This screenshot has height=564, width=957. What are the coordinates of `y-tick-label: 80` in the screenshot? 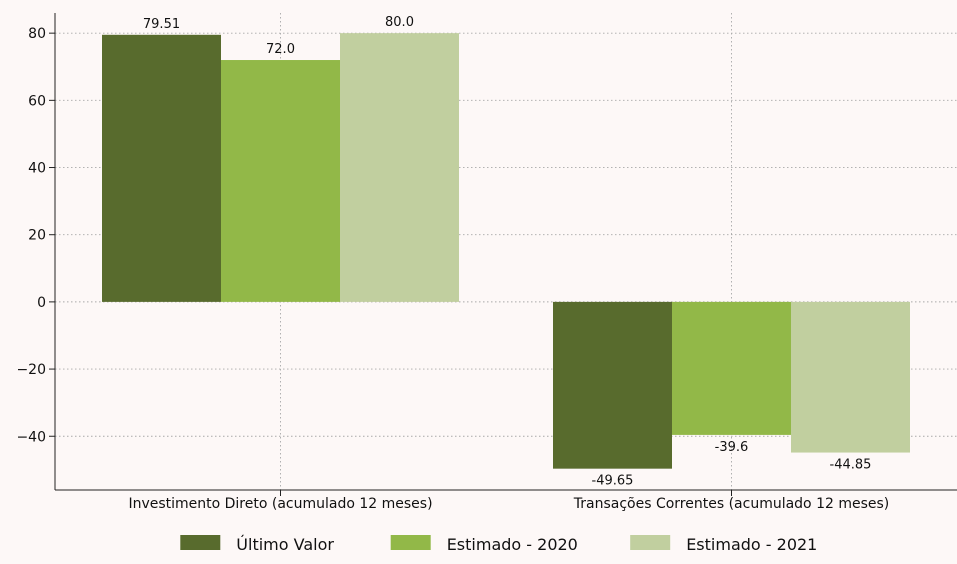 It's located at (37, 34).